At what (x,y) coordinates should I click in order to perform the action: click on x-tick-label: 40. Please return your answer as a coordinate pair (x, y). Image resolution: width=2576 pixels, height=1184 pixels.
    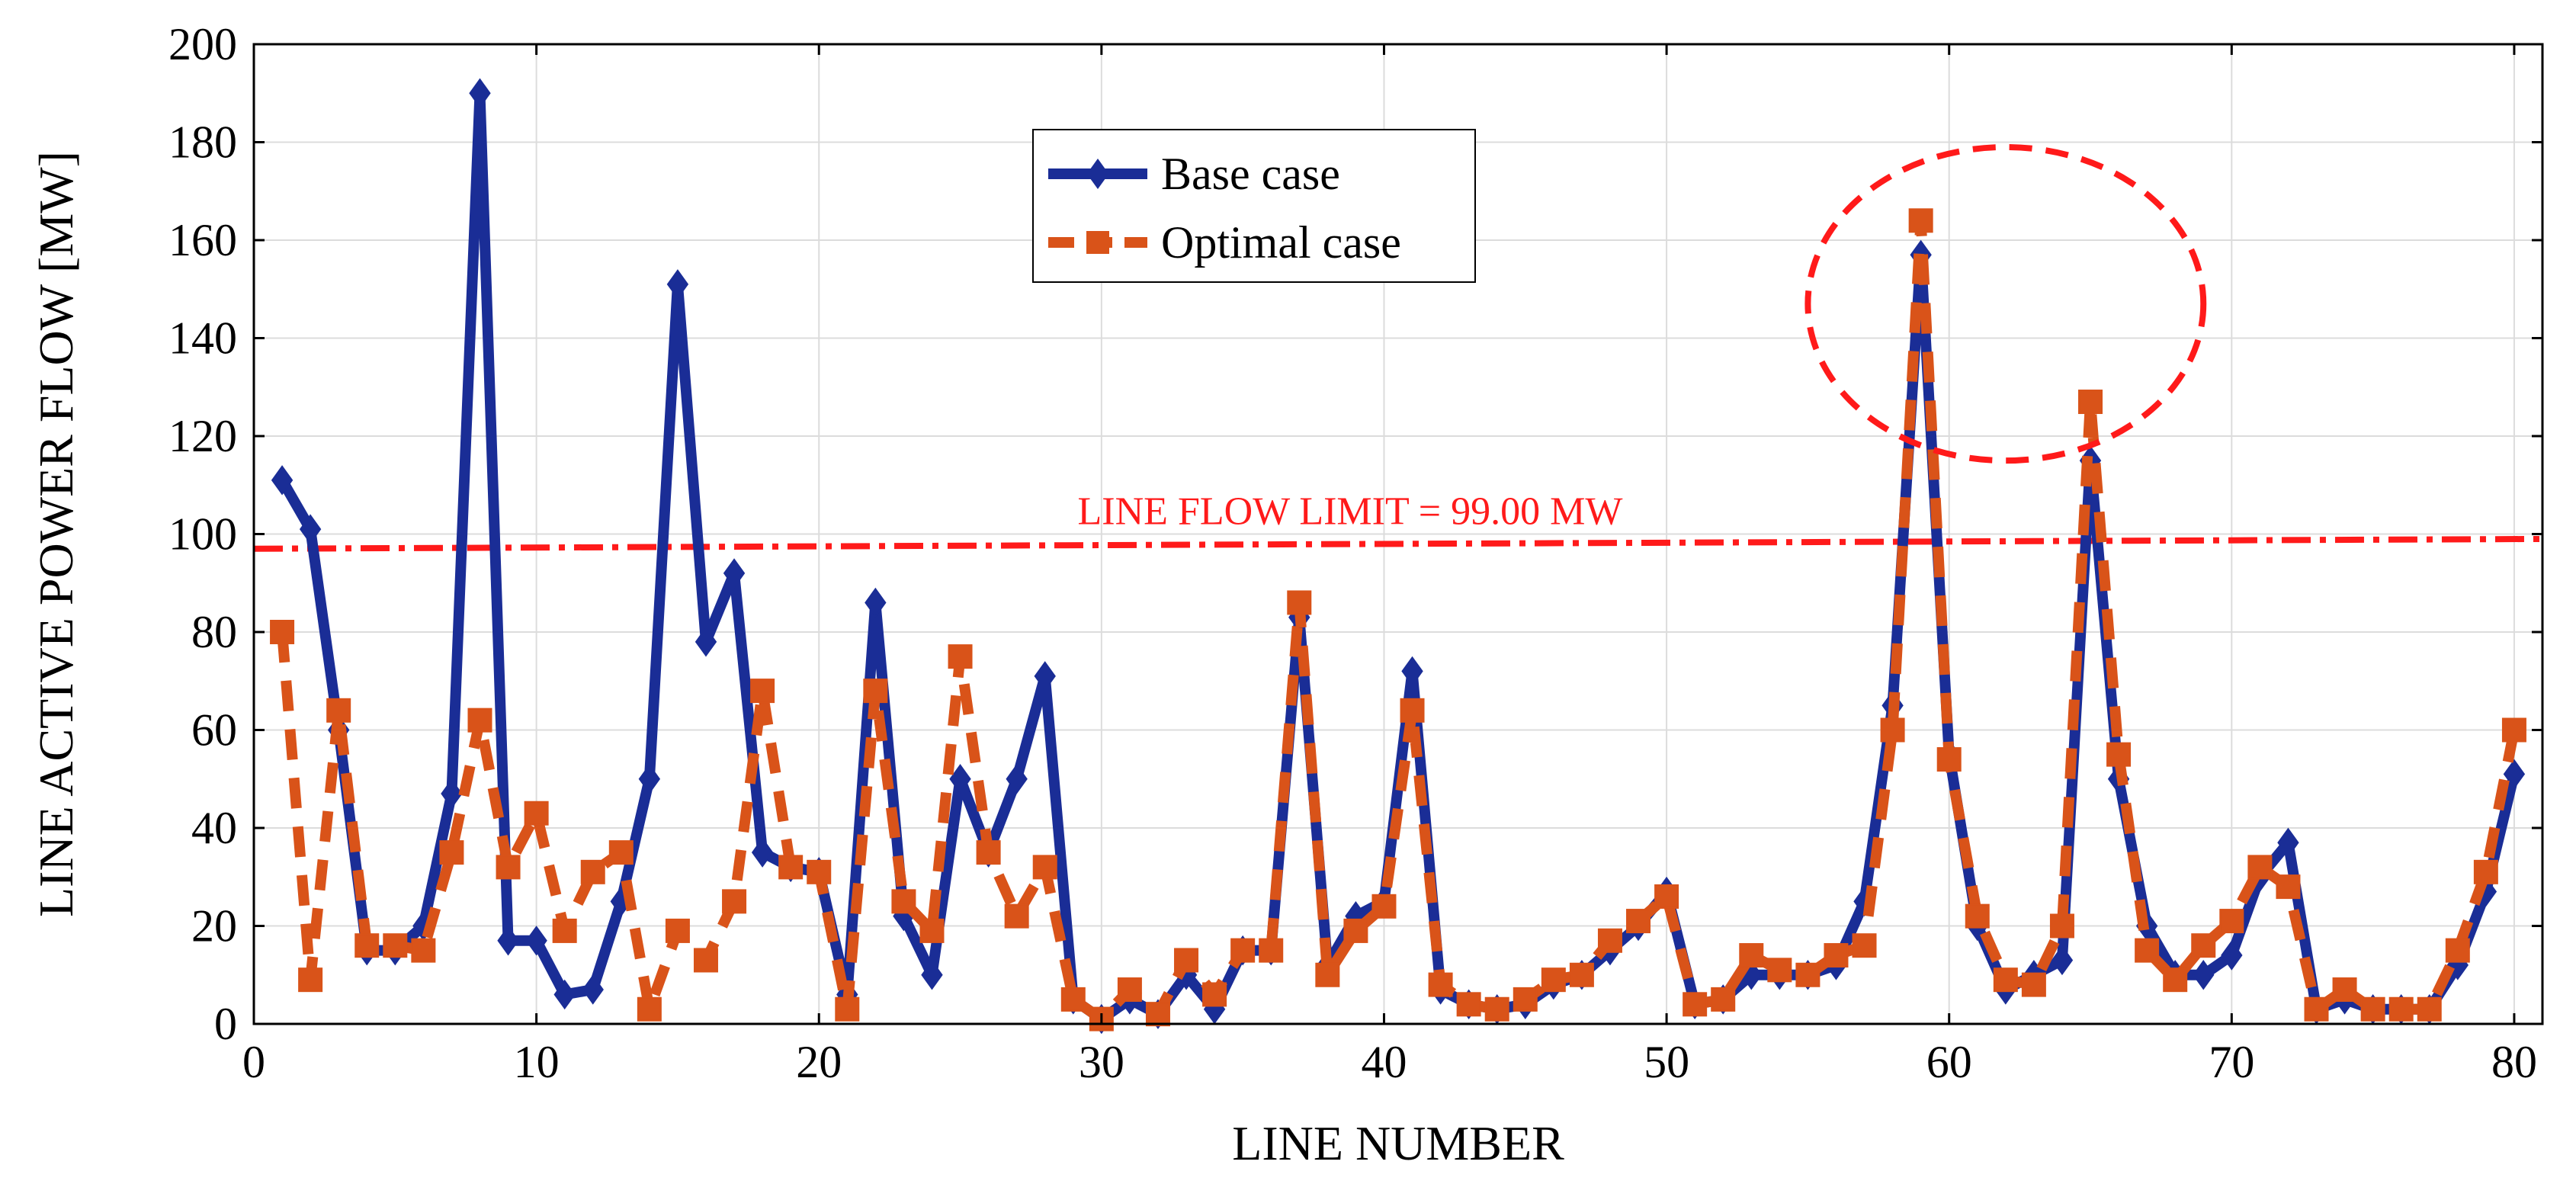
    Looking at the image, I should click on (1384, 1062).